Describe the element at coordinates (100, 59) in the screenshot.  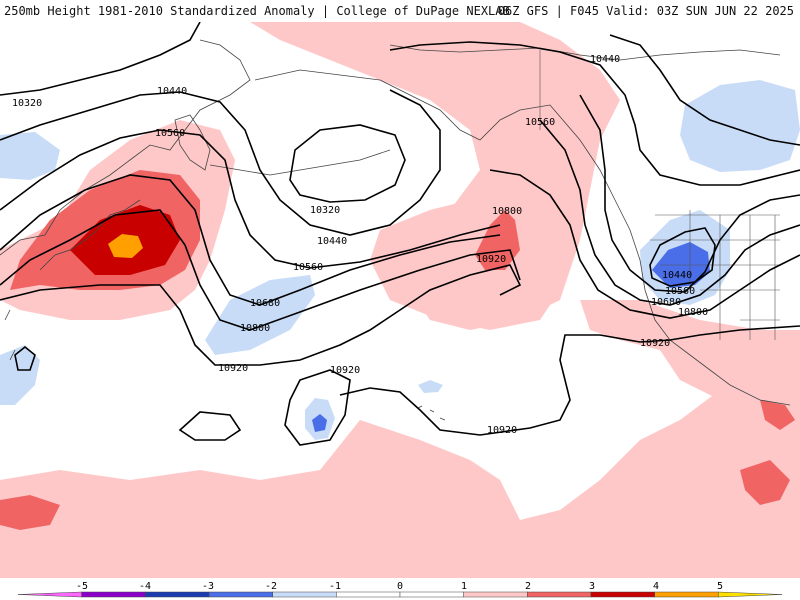
I see `contour-10320-west` at that location.